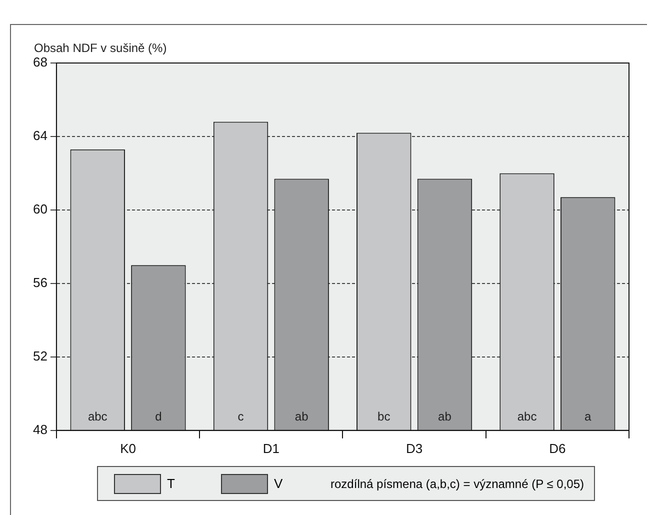  What do you see at coordinates (278, 483) in the screenshot?
I see `legend-label: V` at bounding box center [278, 483].